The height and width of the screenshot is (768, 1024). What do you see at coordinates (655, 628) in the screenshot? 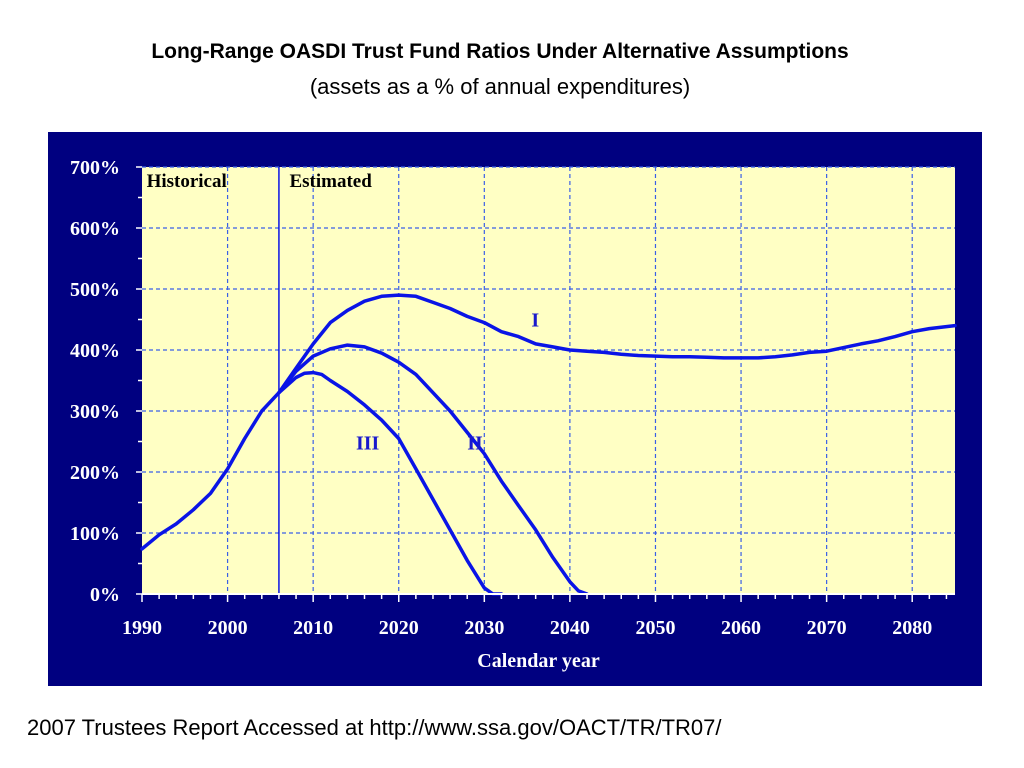
I see `x-tick-label: 2050` at bounding box center [655, 628].